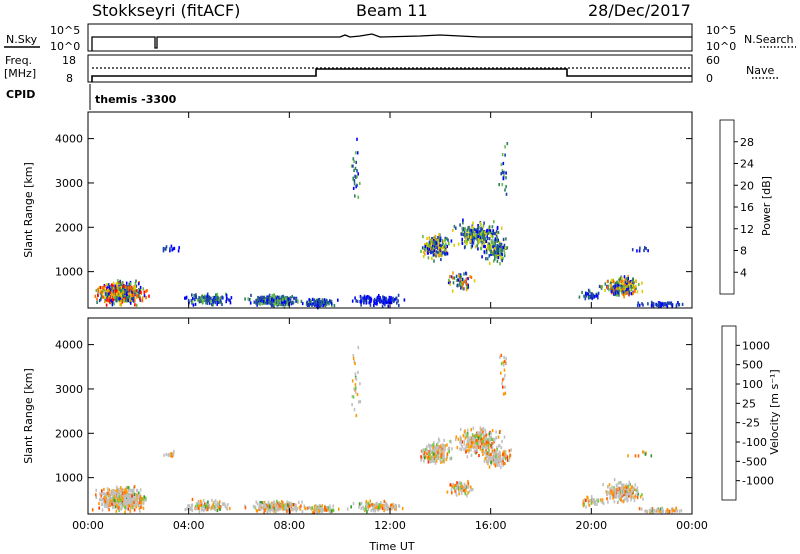  I want to click on y-tick-label: 4000, so click(69, 345).